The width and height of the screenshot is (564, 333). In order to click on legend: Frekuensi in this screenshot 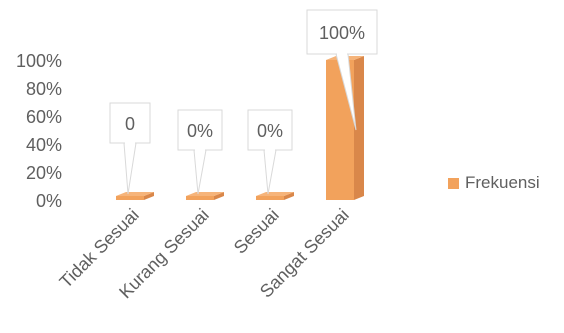, I will do `click(494, 183)`.